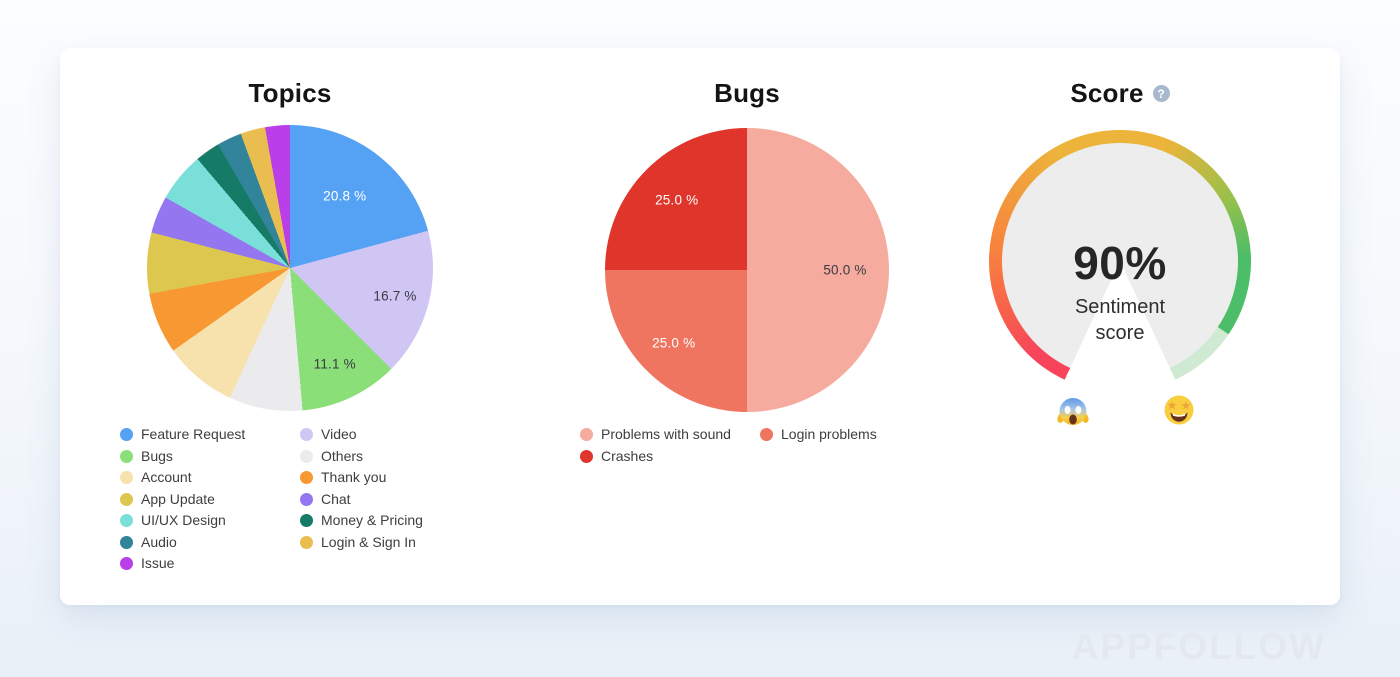 The image size is (1400, 677). I want to click on sentiment-score-value: 90%, so click(1120, 263).